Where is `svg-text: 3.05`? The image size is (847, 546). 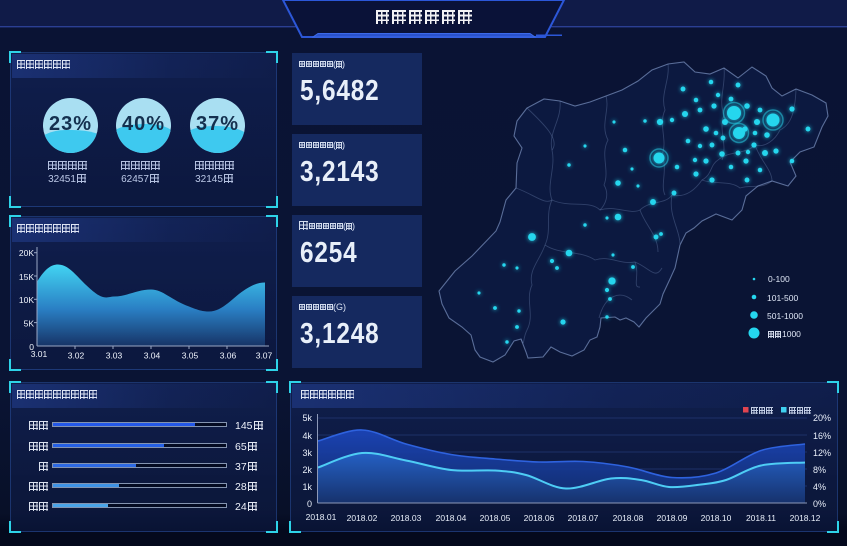
svg-text: 3.05 is located at coordinates (190, 356).